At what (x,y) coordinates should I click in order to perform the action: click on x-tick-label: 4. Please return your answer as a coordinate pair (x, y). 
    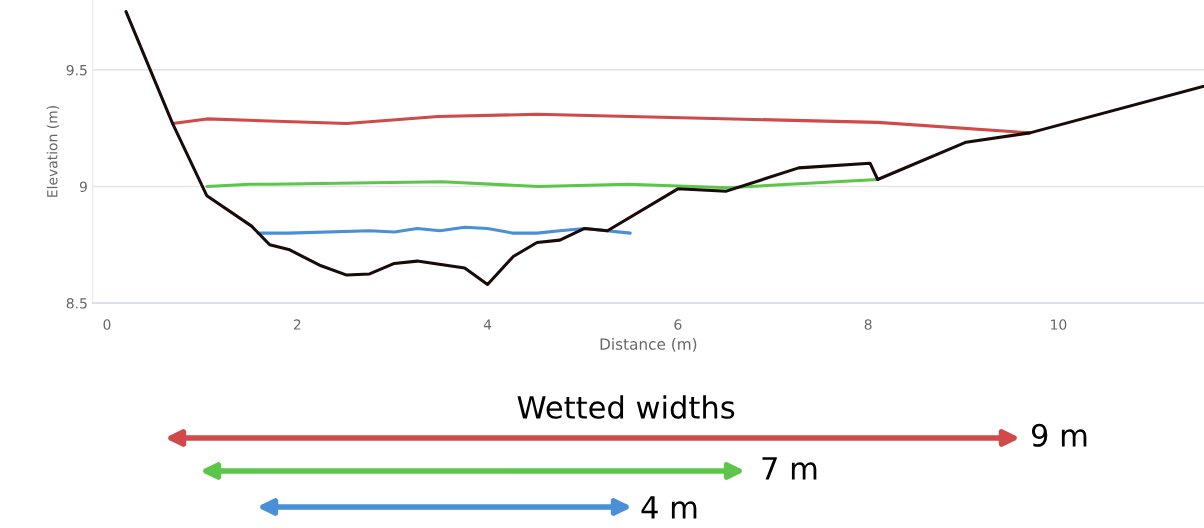
    Looking at the image, I should click on (487, 324).